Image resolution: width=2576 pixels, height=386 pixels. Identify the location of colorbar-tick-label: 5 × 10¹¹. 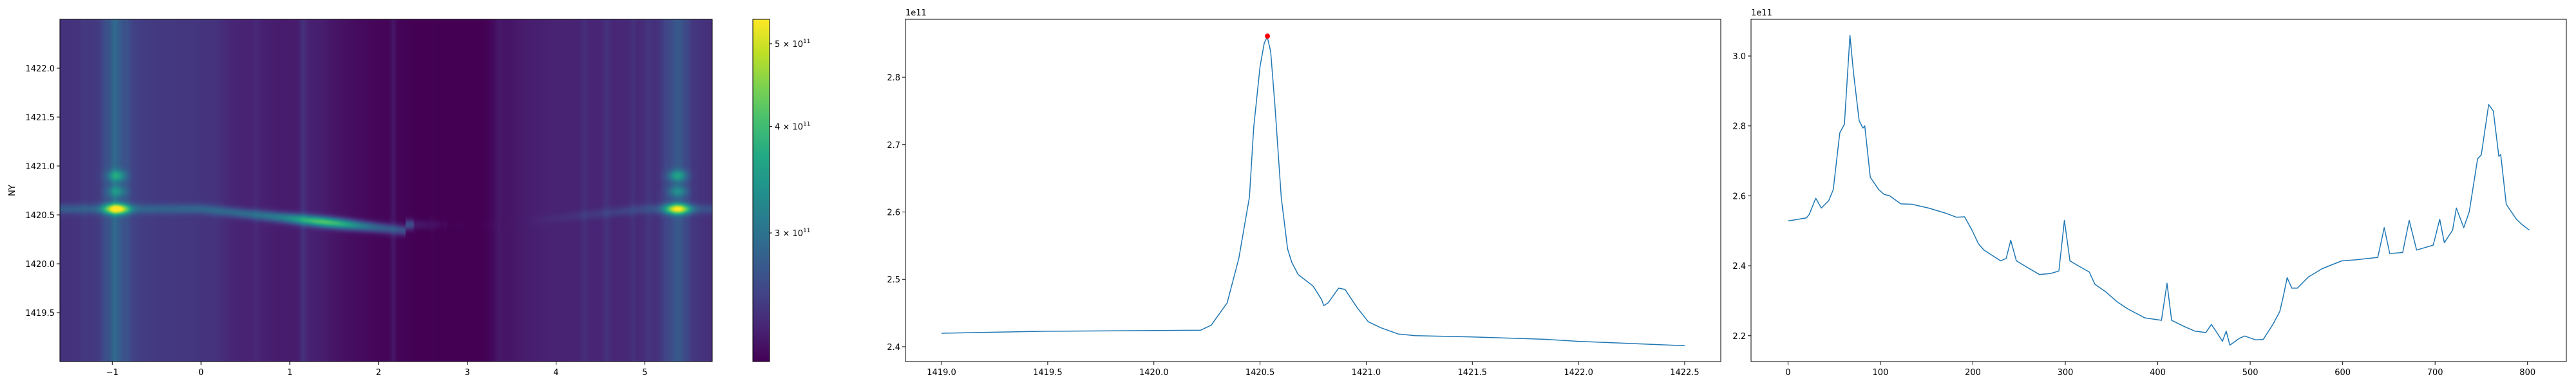
(792, 44).